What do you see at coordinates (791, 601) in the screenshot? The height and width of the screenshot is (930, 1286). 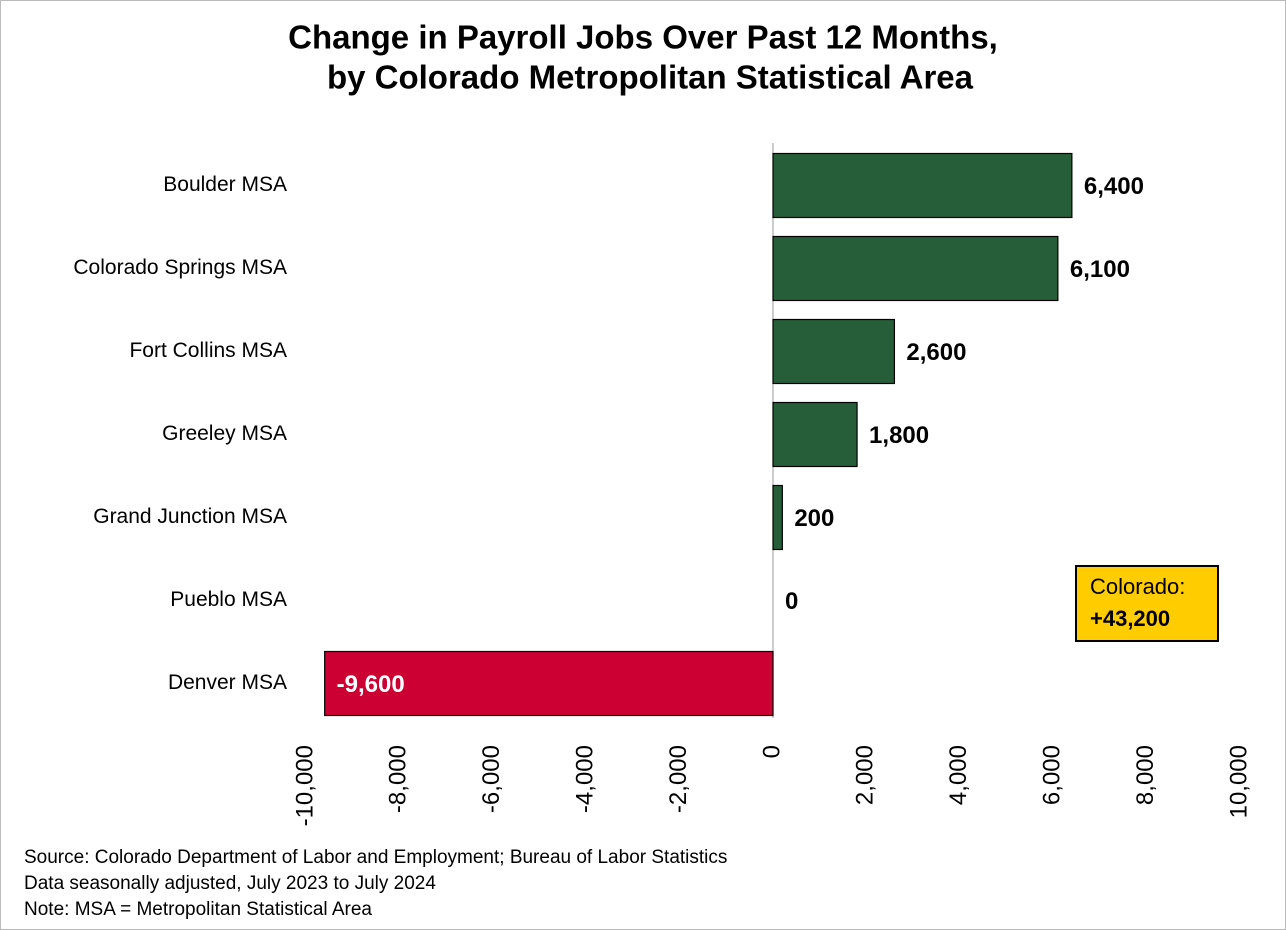 I see `value-label: 0` at bounding box center [791, 601].